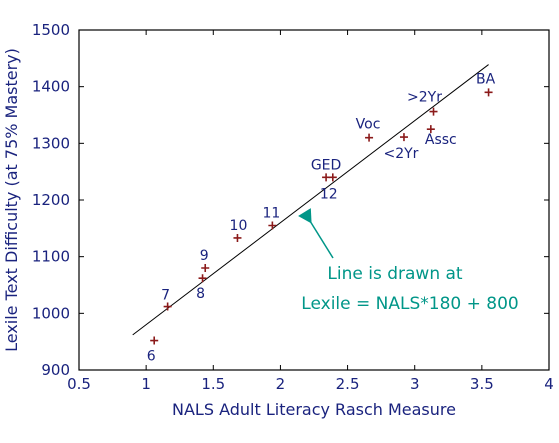 The width and height of the screenshot is (559, 443). What do you see at coordinates (79, 384) in the screenshot?
I see `x-tick-label: 0.5` at bounding box center [79, 384].